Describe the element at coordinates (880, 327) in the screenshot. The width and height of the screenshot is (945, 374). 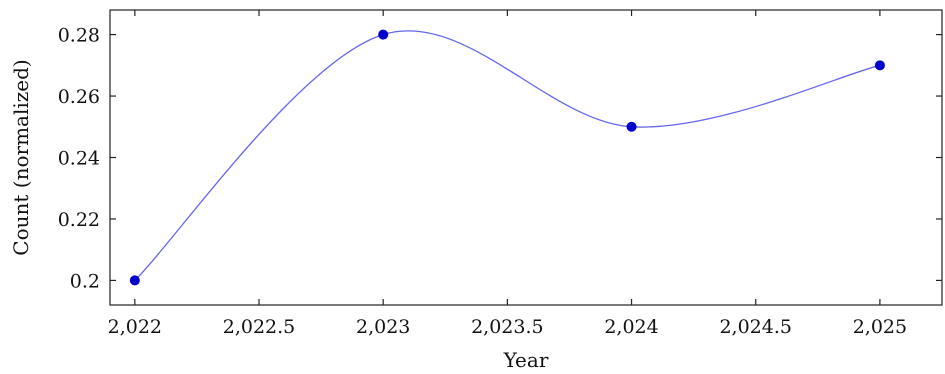
I see `x-tick-label: 2,025` at that location.